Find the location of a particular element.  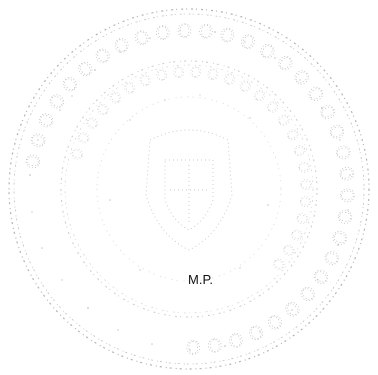

seal-center-emblem is located at coordinates (189, 190).